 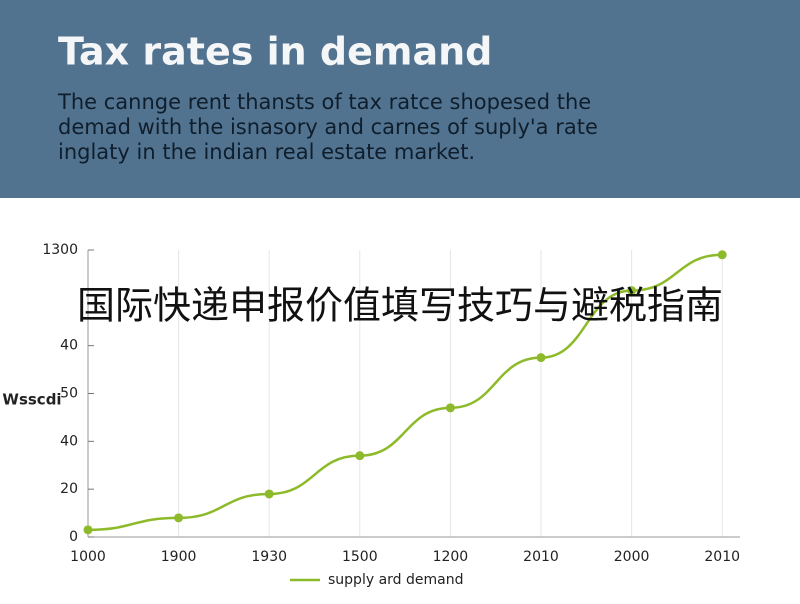 I want to click on y-tick-label: 0, so click(x=73, y=537).